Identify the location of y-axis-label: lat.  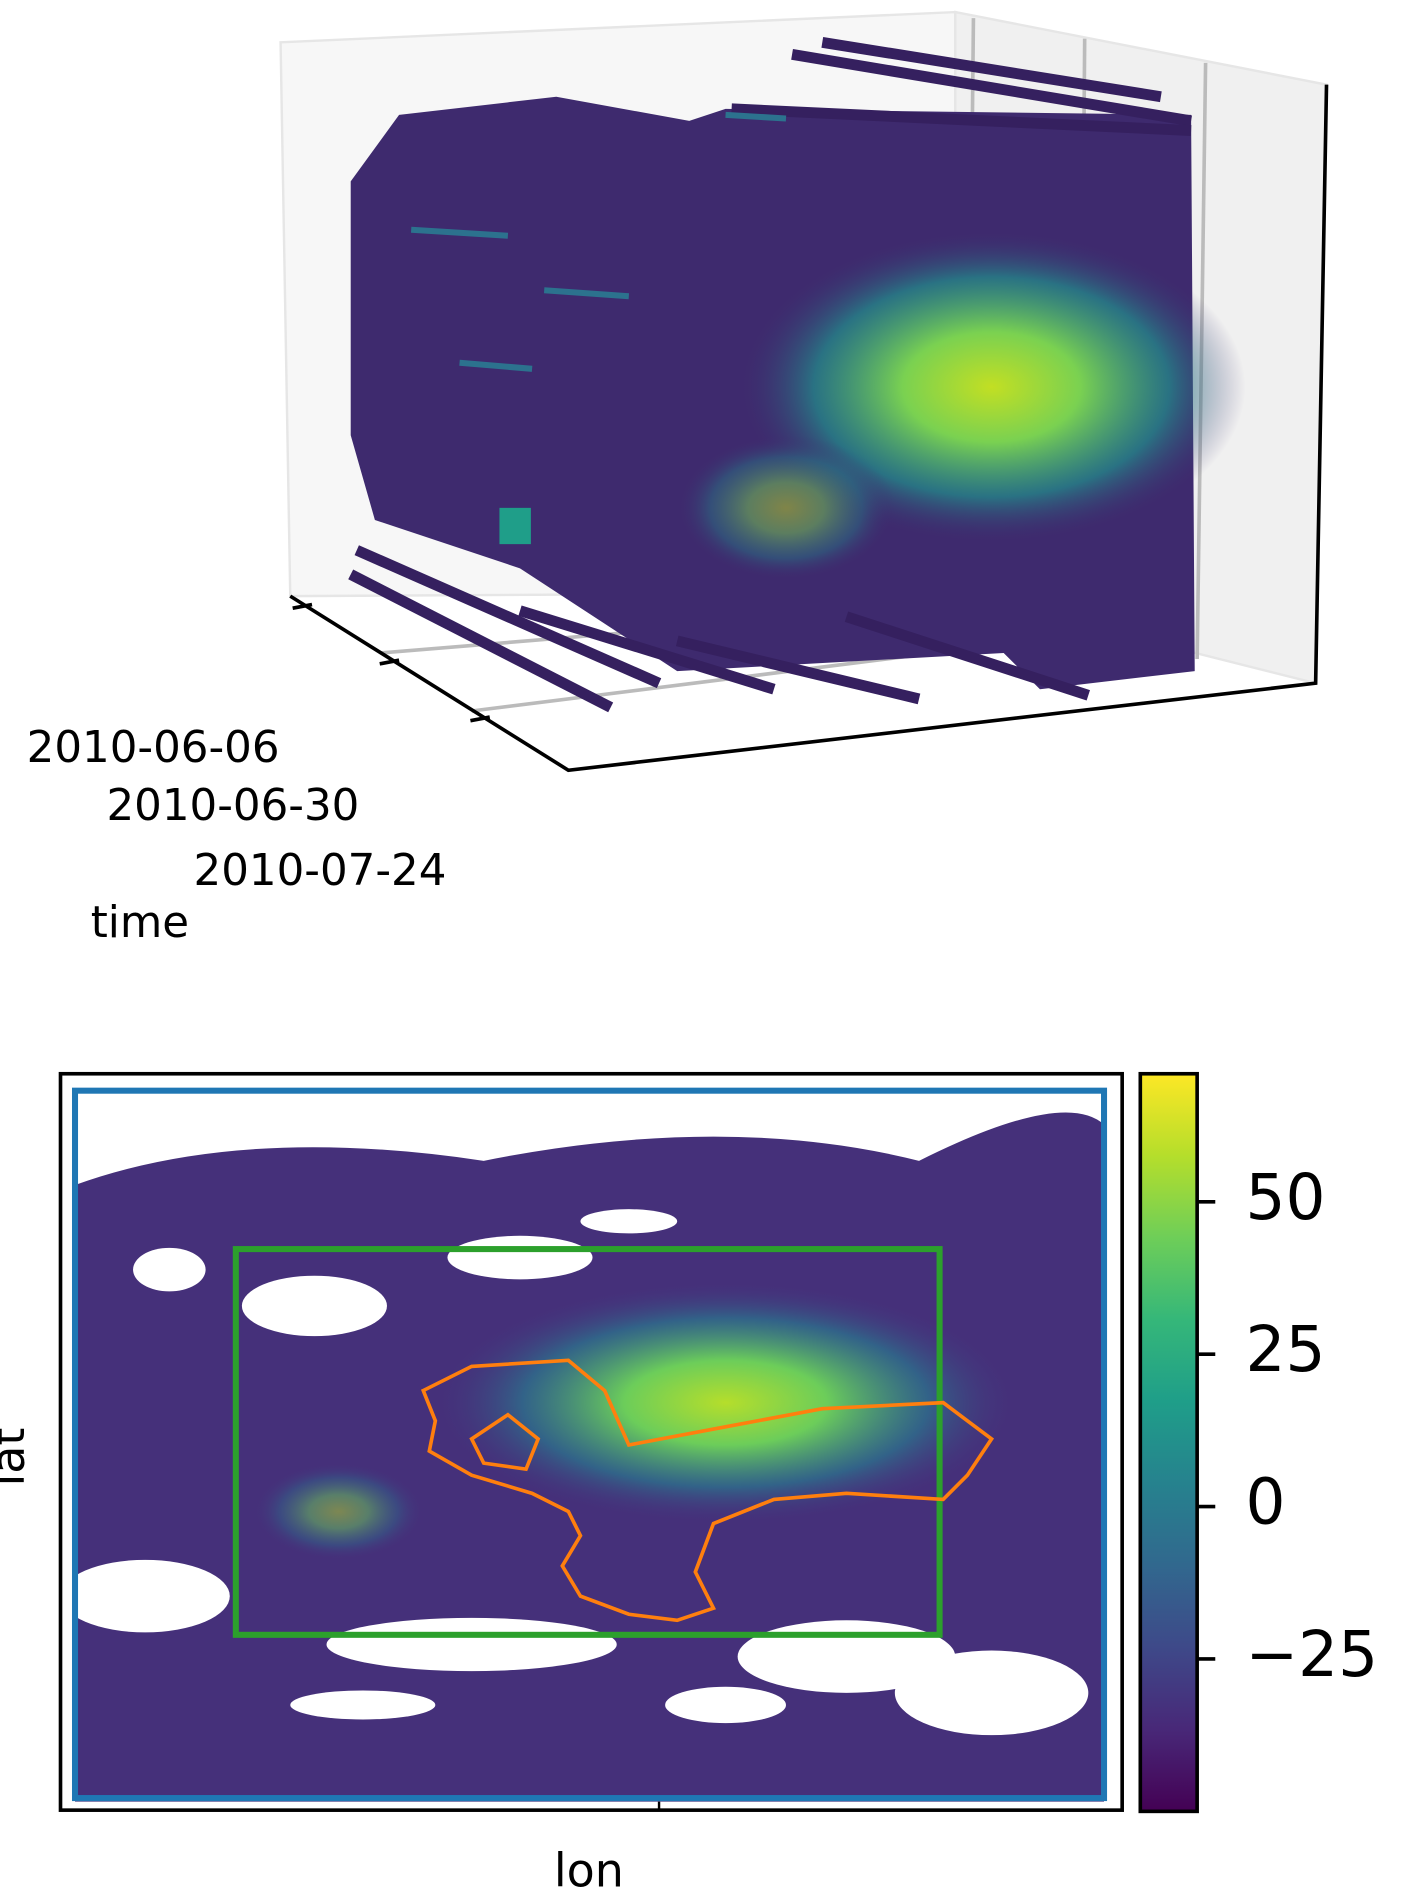
(17, 1457).